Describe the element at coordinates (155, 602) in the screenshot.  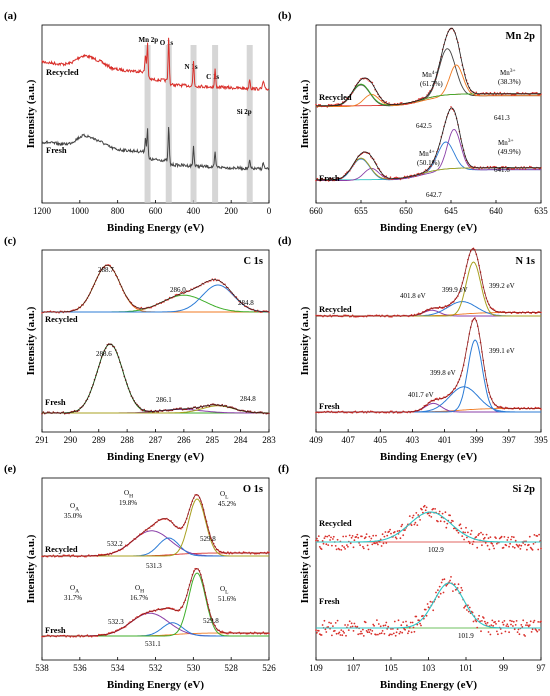
I see `fit-envelope` at that location.